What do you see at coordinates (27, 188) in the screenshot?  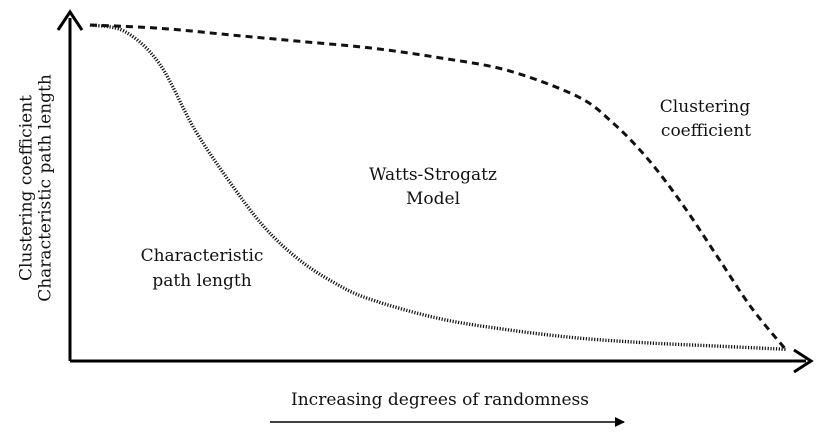 I see `y-axis-label-line-1: Clustering coefficient` at bounding box center [27, 188].